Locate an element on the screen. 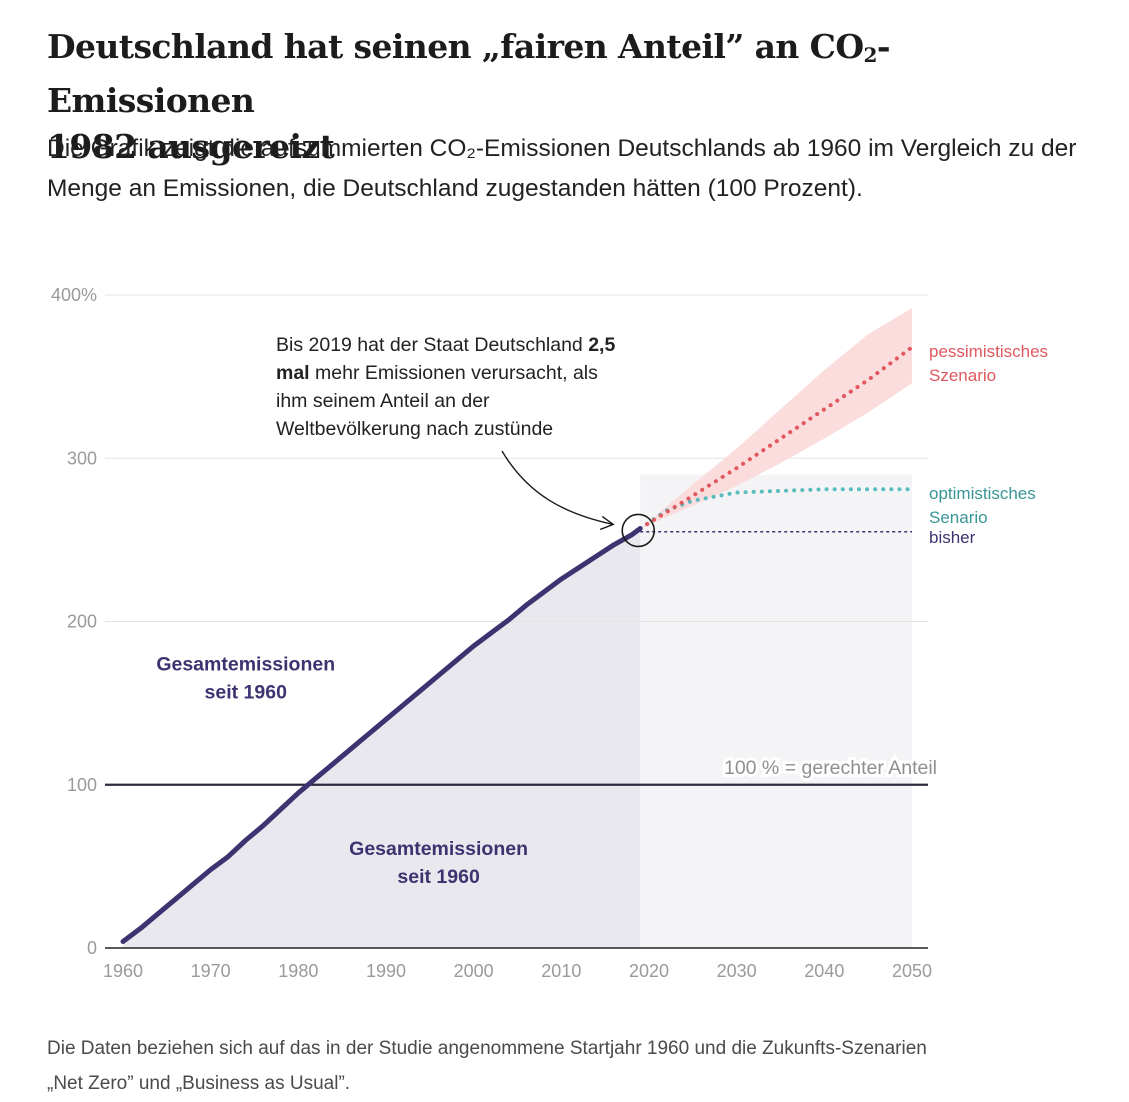 The image size is (1129, 1102). optimistic-label-line2: Senario is located at coordinates (958, 517).